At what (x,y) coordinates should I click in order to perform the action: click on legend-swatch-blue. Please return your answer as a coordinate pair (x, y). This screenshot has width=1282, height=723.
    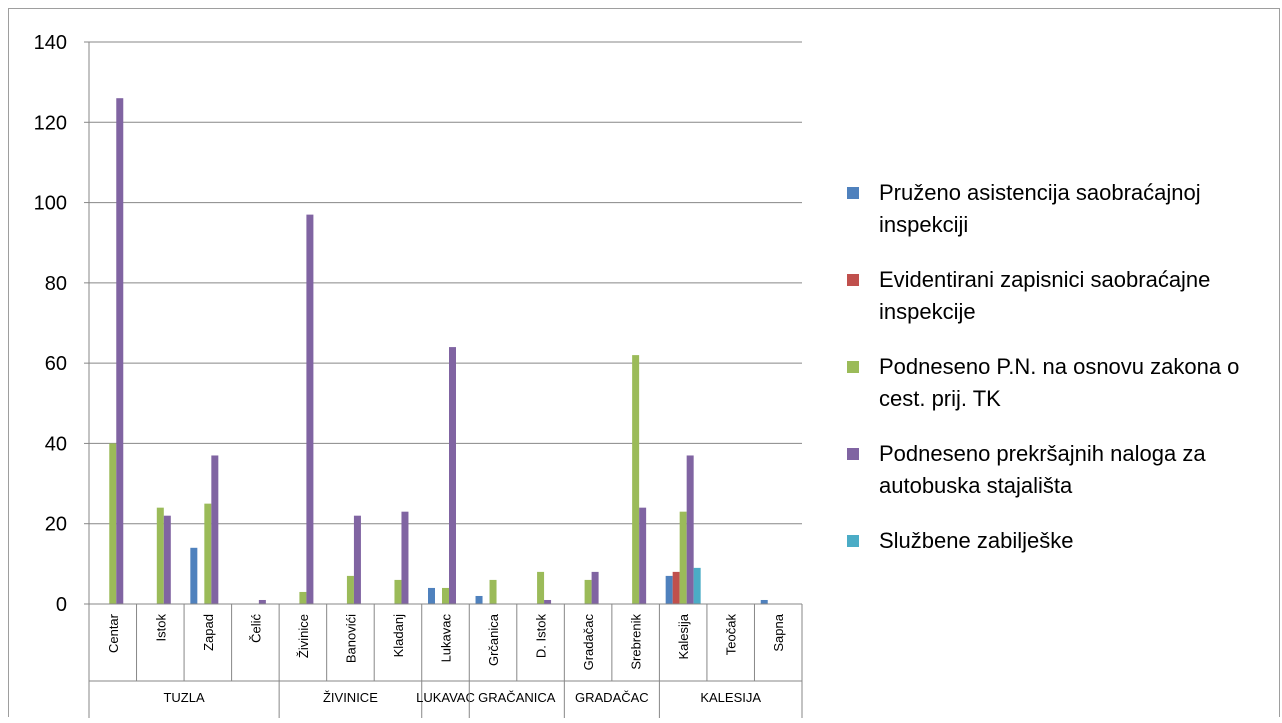
    Looking at the image, I should click on (853, 193).